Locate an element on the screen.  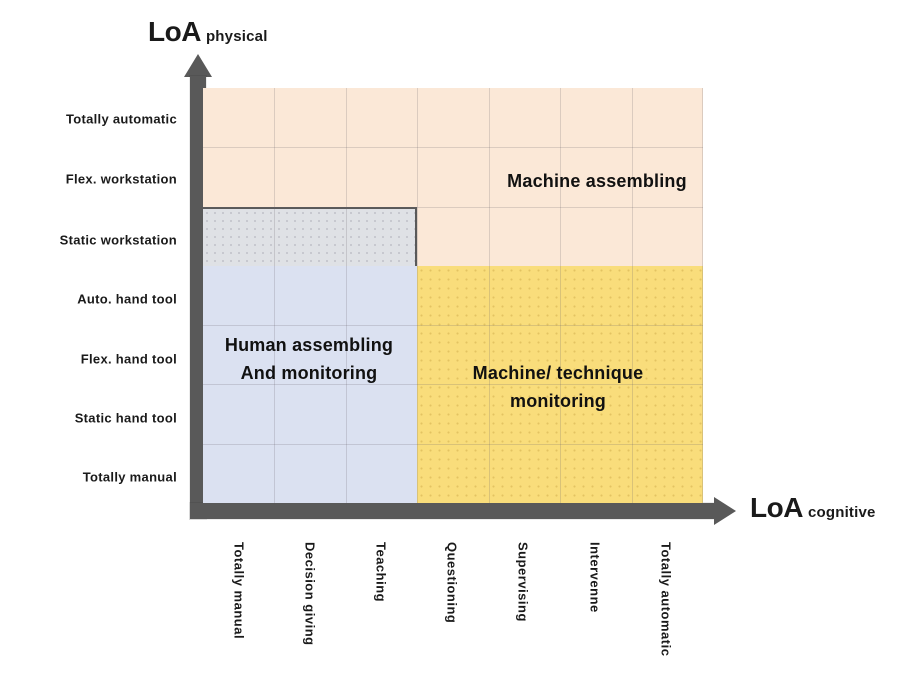
human-assembling-label-line1: Human assembling is located at coordinates (309, 345).